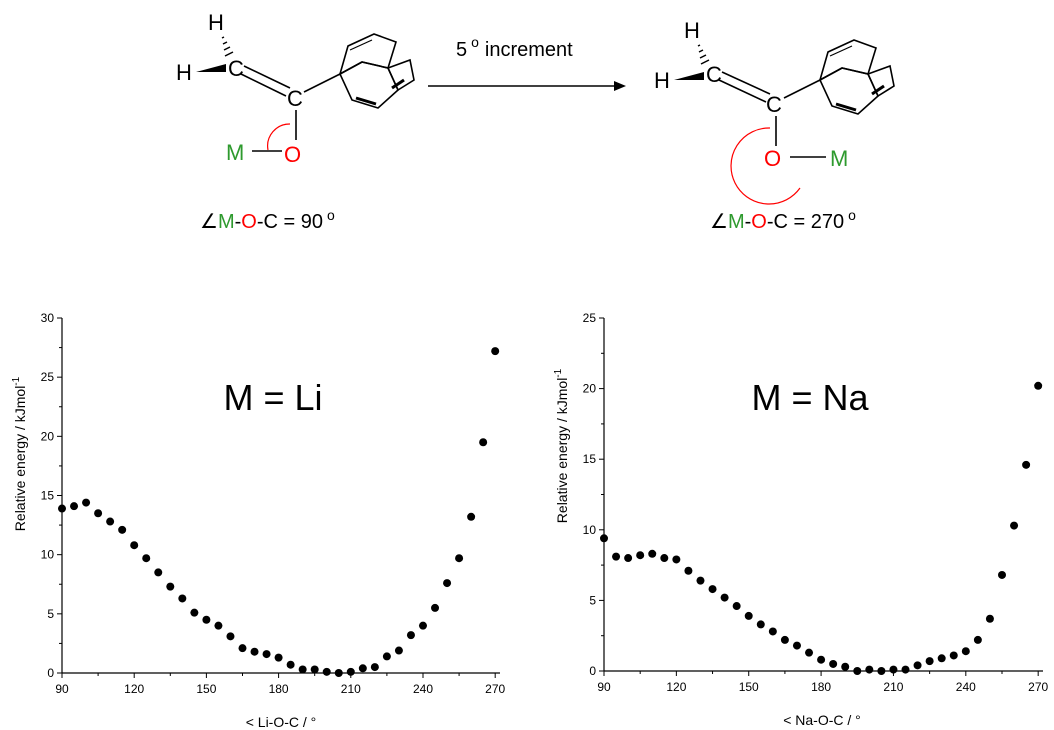 Image resolution: width=1054 pixels, height=730 pixels. What do you see at coordinates (48, 496) in the screenshot?
I see `li-y-tick-label: 15` at bounding box center [48, 496].